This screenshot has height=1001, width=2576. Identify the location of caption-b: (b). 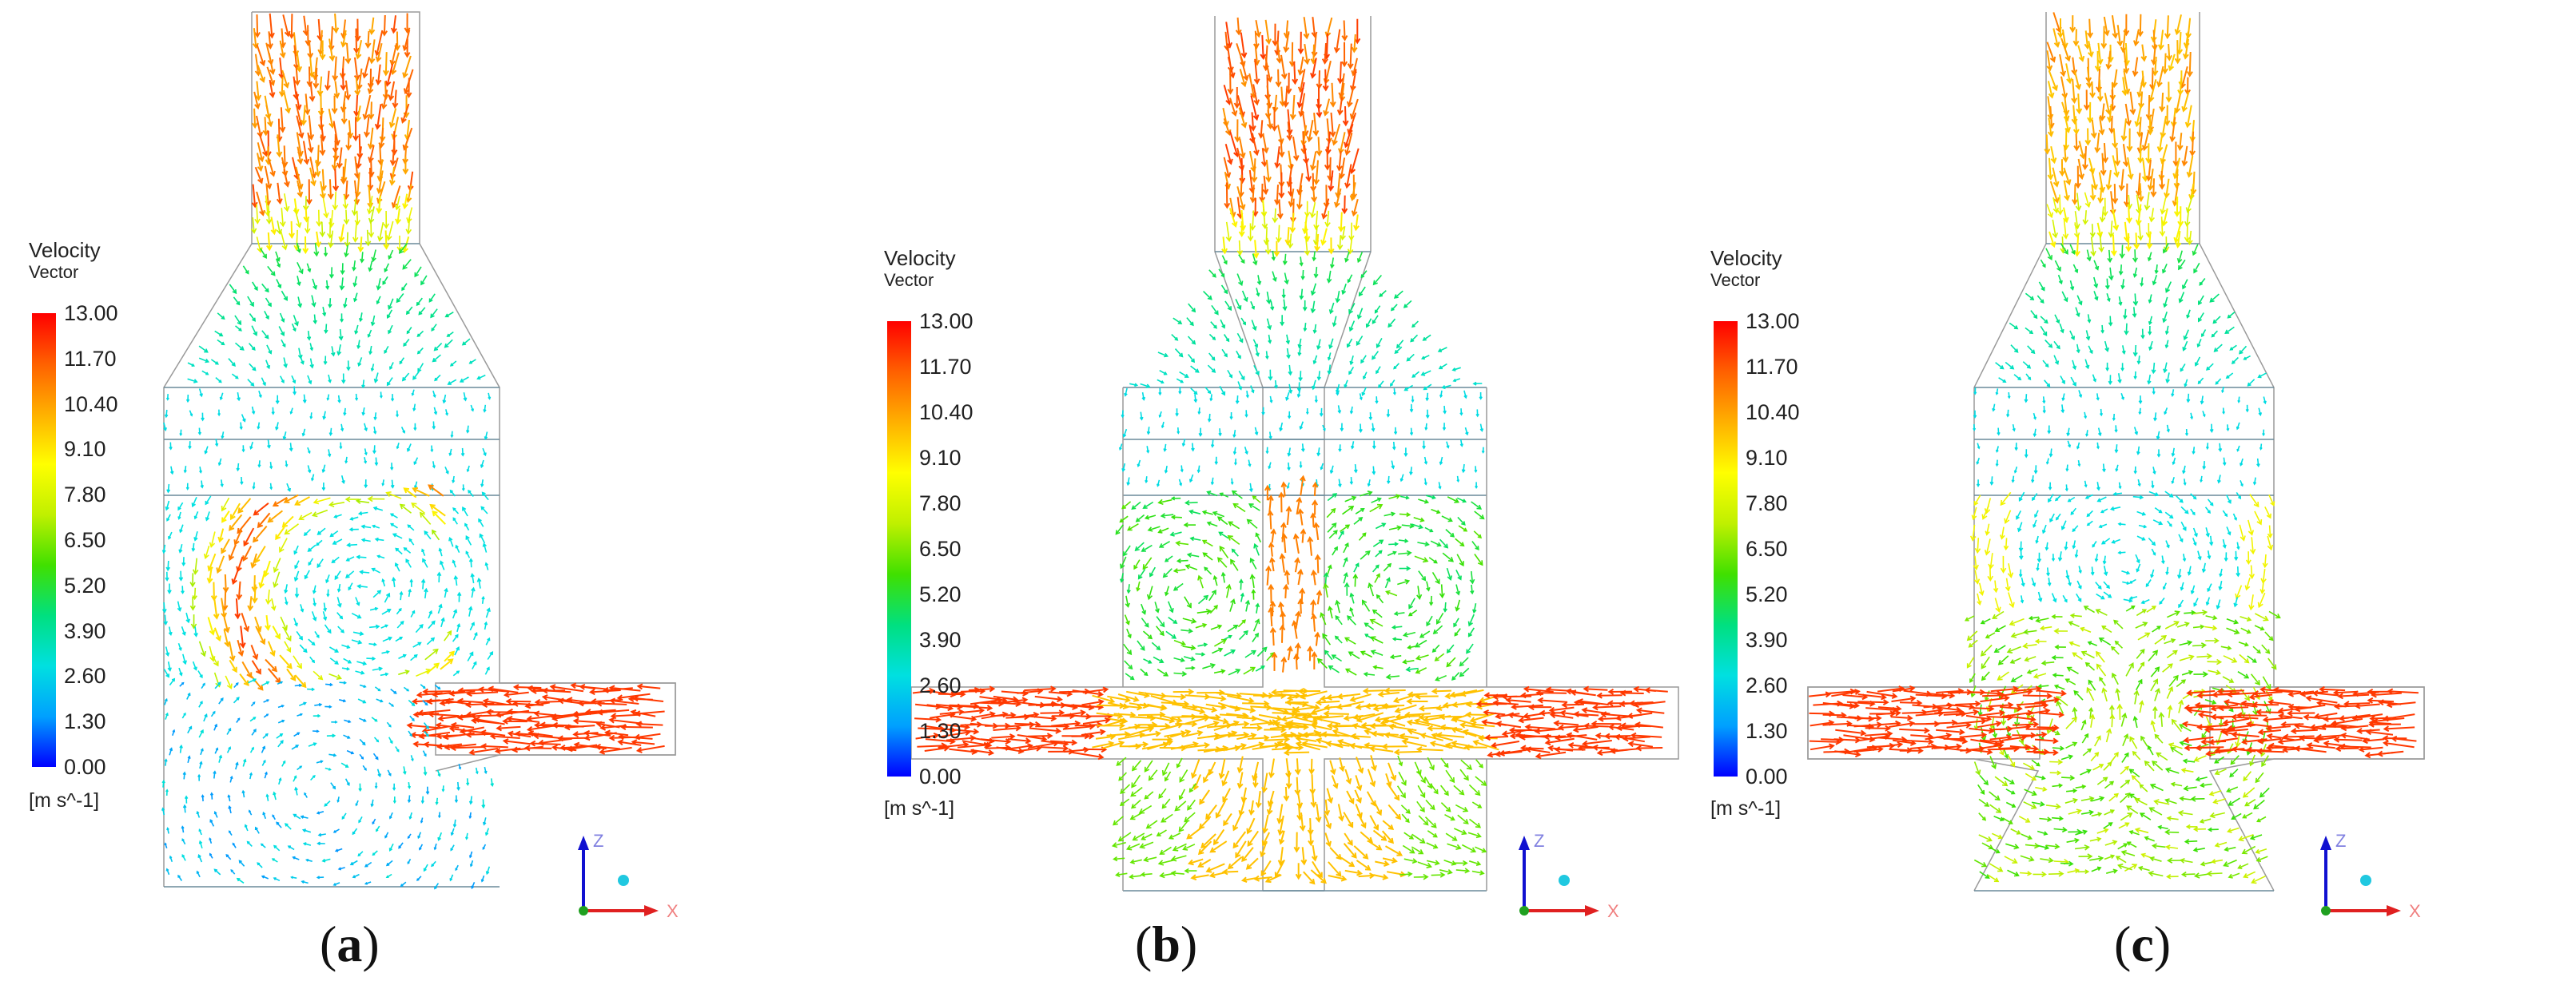
(1166, 944).